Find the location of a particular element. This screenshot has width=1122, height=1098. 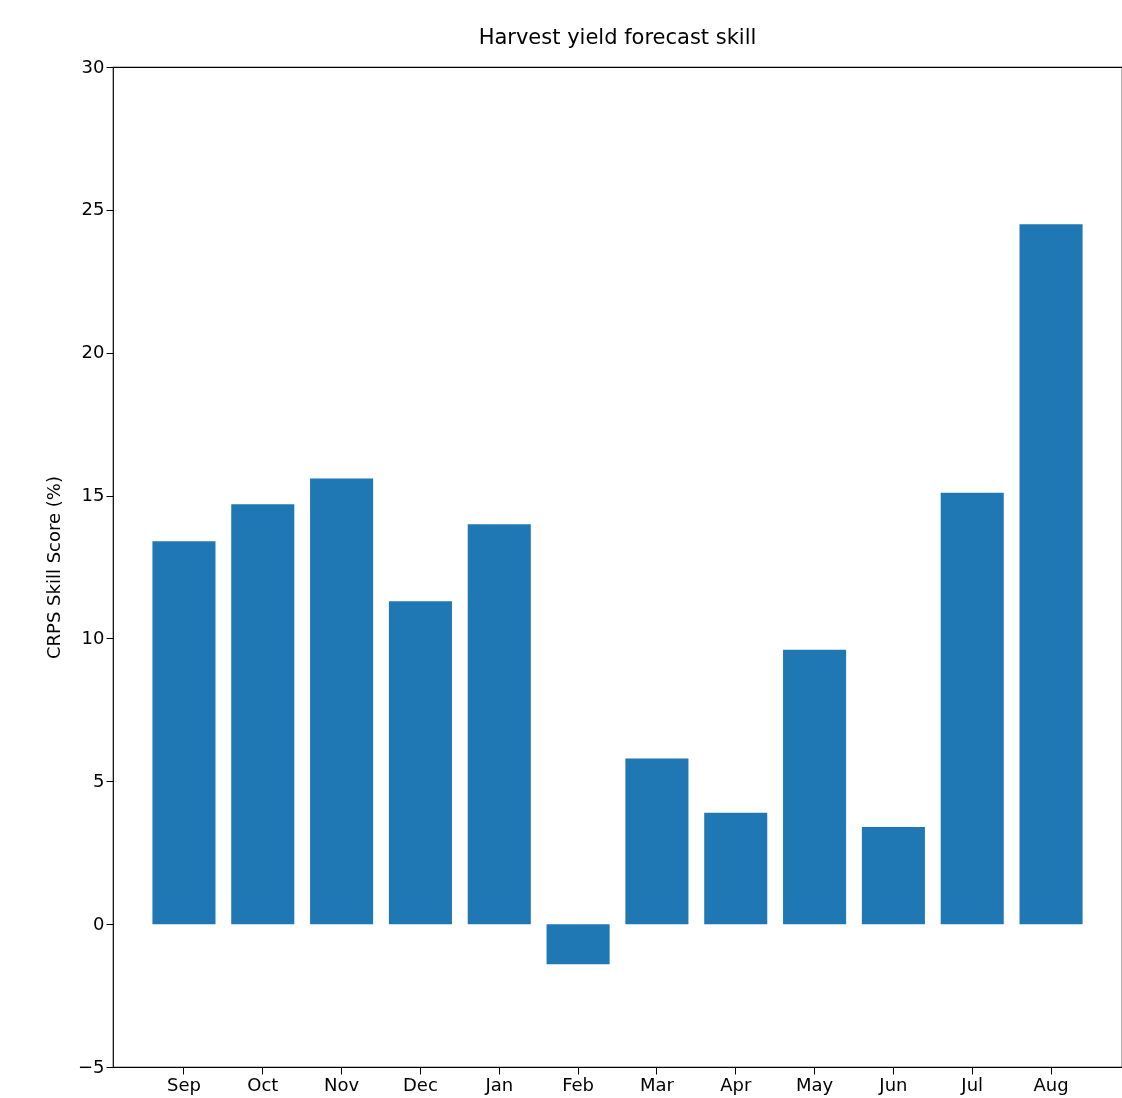

y-tick-label: 25 is located at coordinates (93, 209).